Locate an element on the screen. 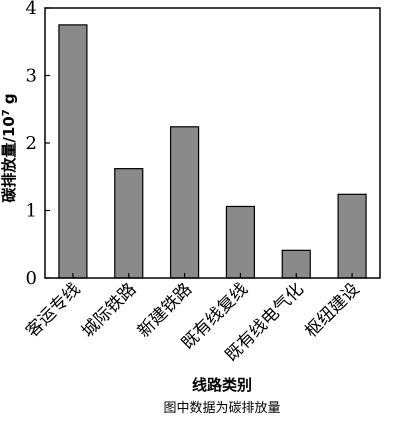 The height and width of the screenshot is (422, 400). y-tick-label: 2 is located at coordinates (31, 143).